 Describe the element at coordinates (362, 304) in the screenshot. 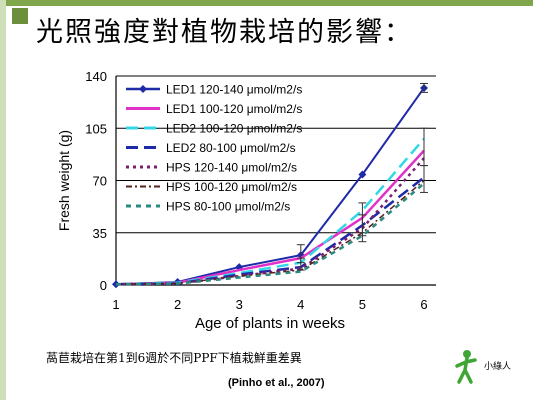

I see `x-tick-label: 5` at that location.